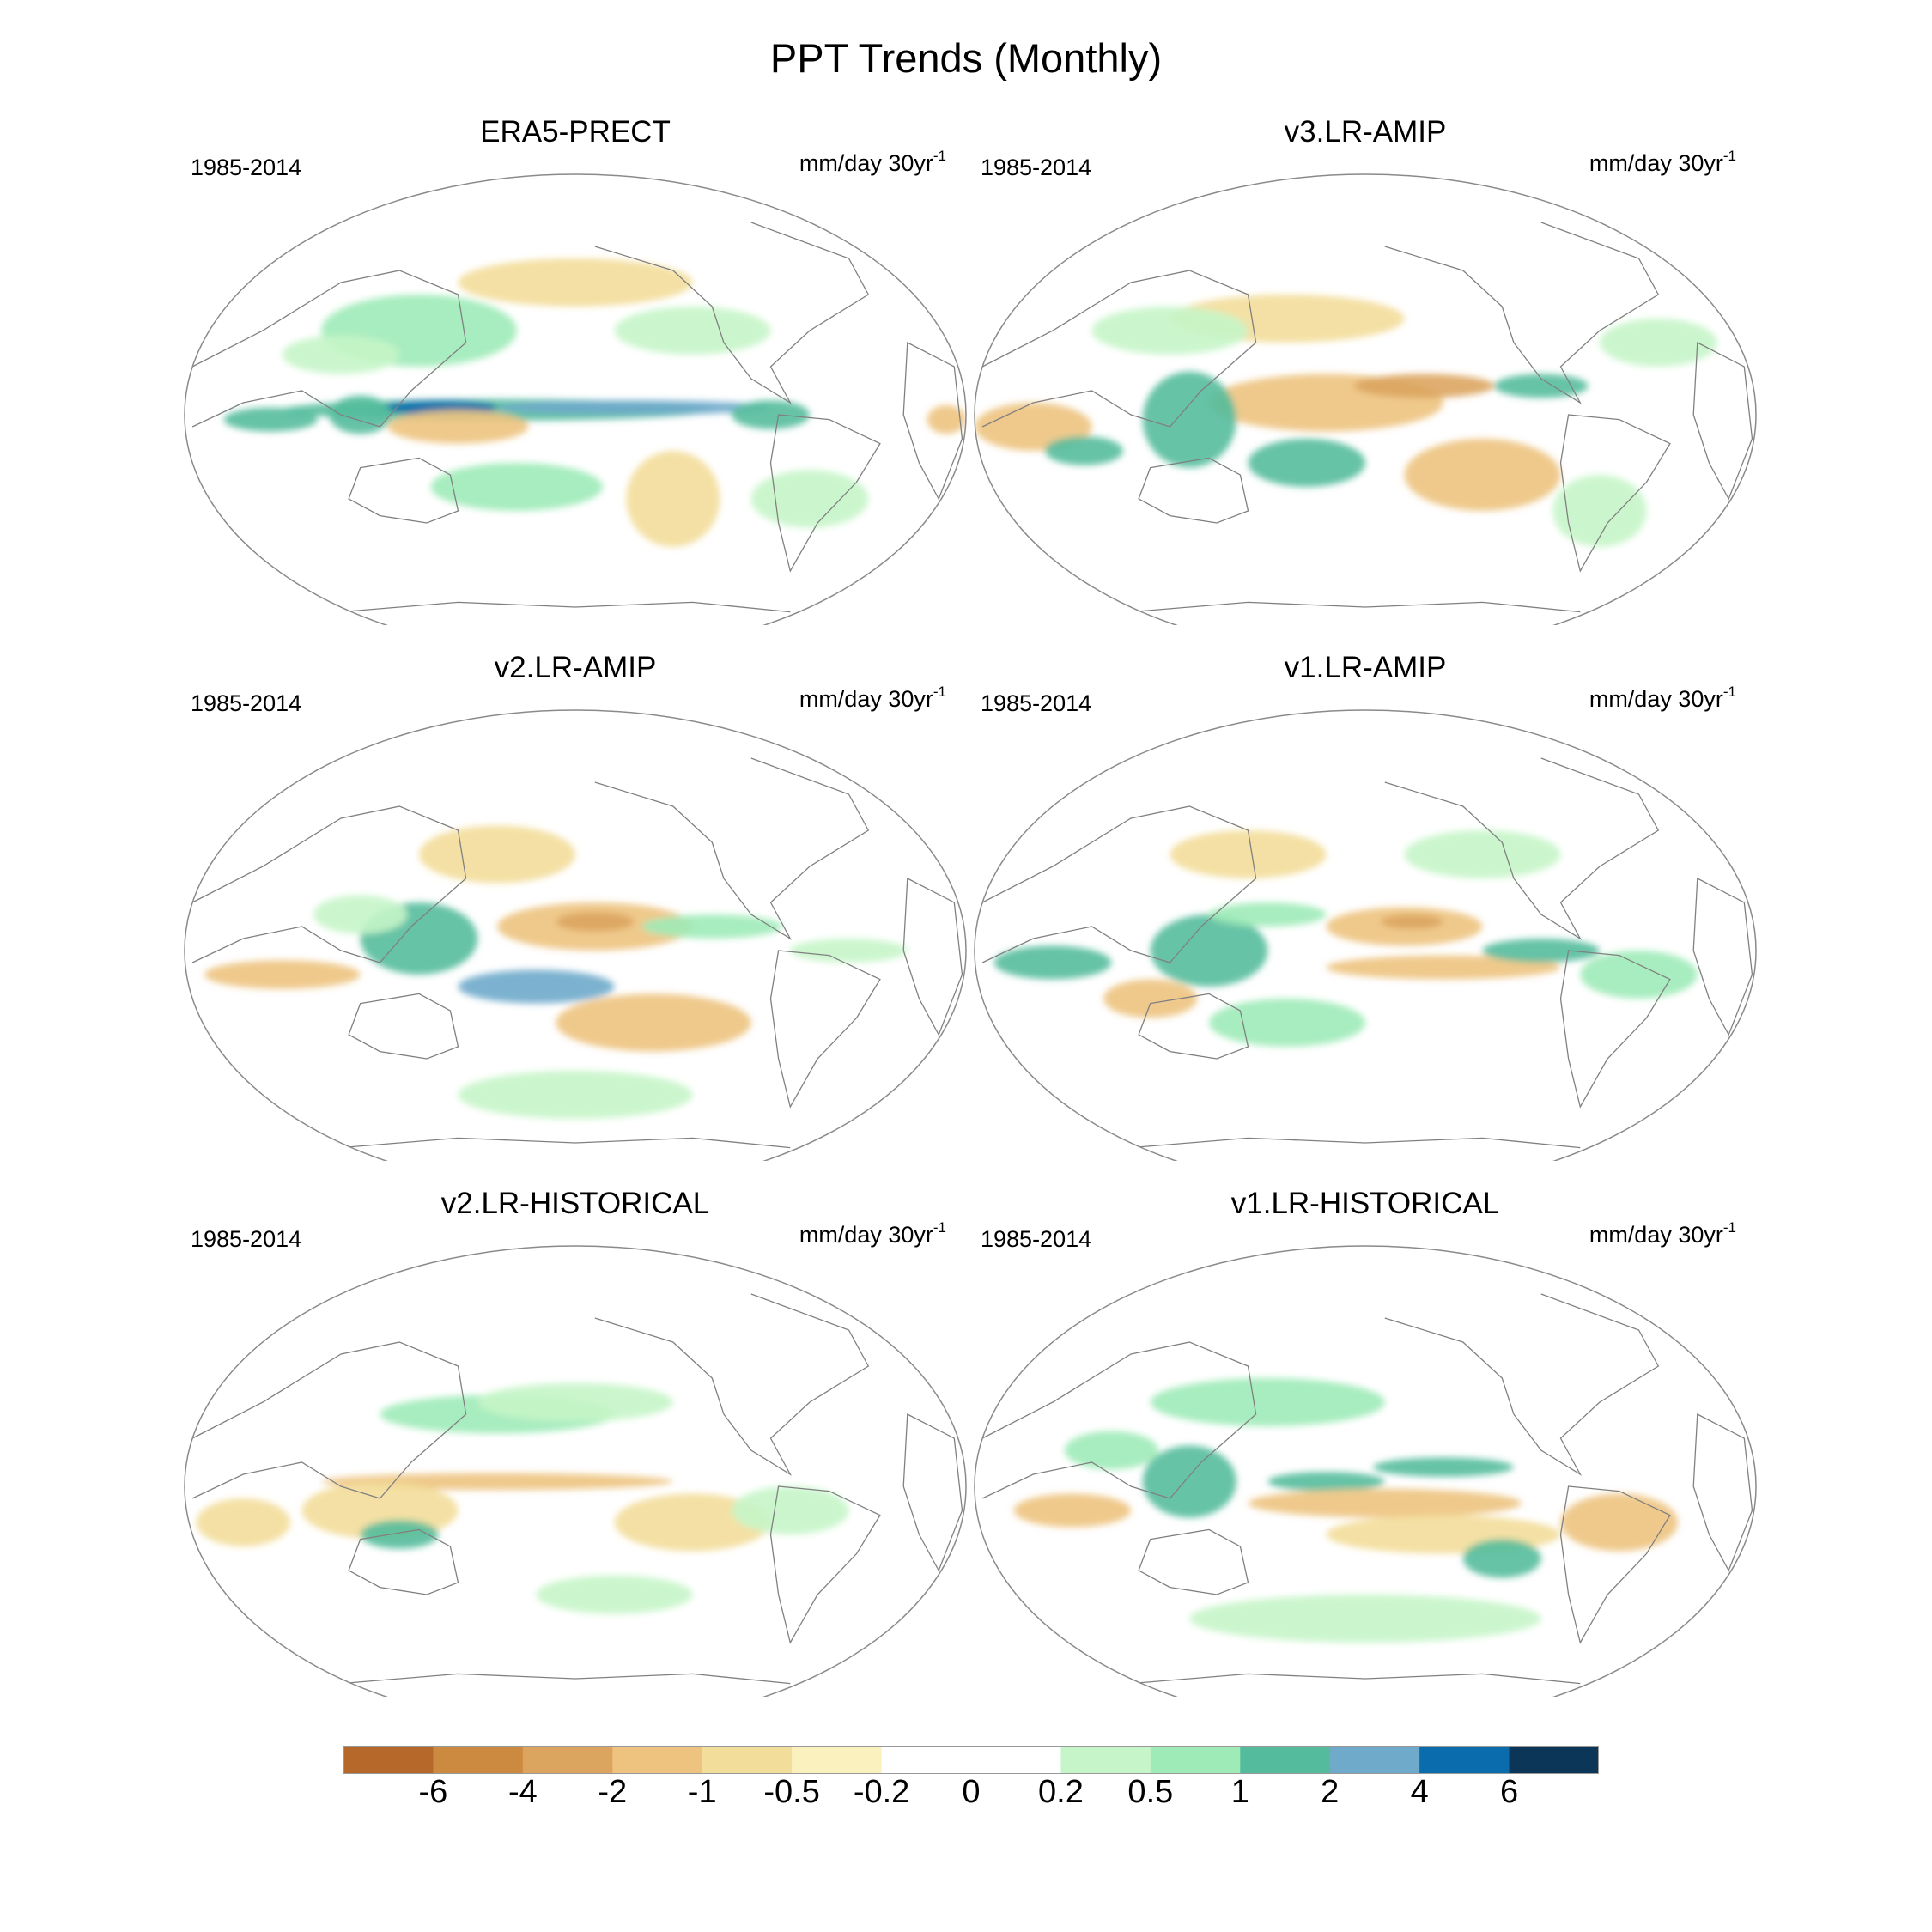 The height and width of the screenshot is (1932, 1932). Describe the element at coordinates (522, 1792) in the screenshot. I see `colorbar-tick-label: -4` at that location.